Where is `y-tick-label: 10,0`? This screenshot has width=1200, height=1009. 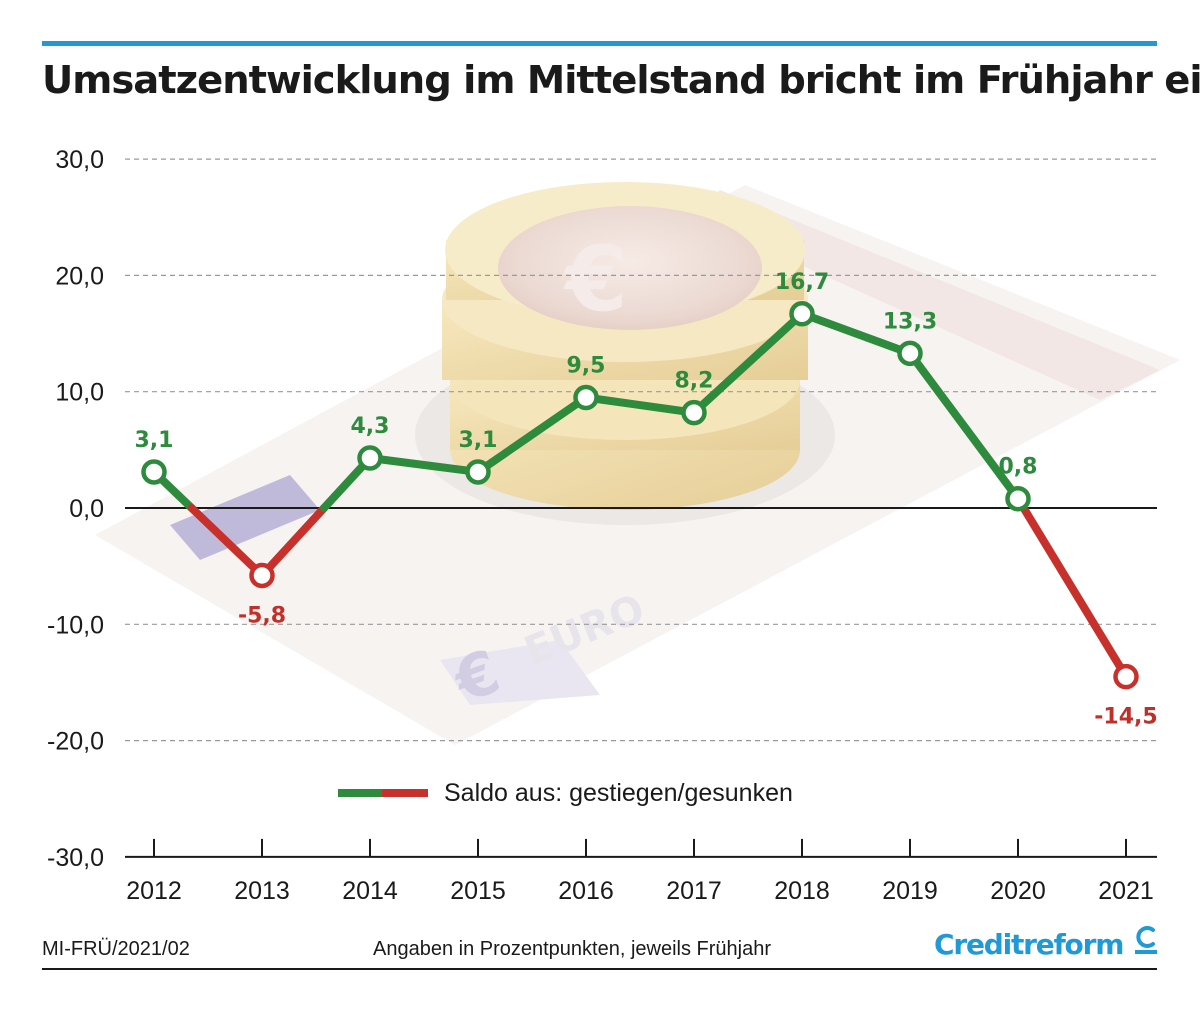
y-tick-label: 10,0 is located at coordinates (79, 393).